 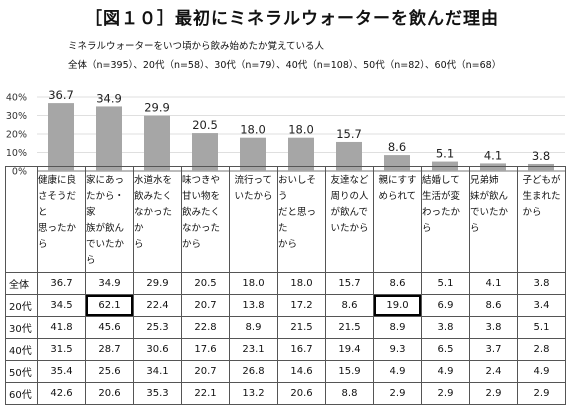 What do you see at coordinates (109, 98) in the screenshot?
I see `data-label: 34.9` at bounding box center [109, 98].